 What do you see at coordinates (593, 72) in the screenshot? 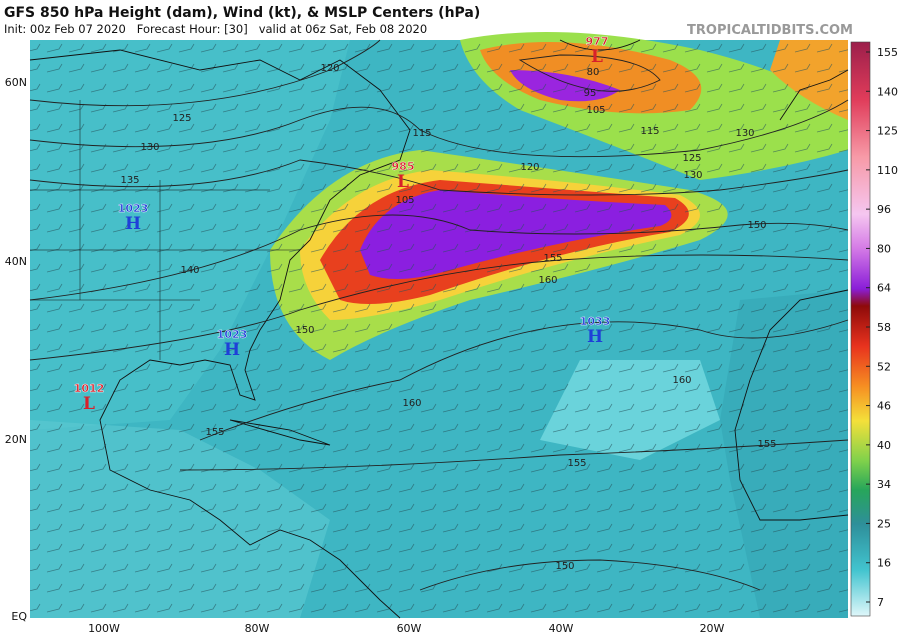
I see `contour-label: 80` at bounding box center [593, 72].